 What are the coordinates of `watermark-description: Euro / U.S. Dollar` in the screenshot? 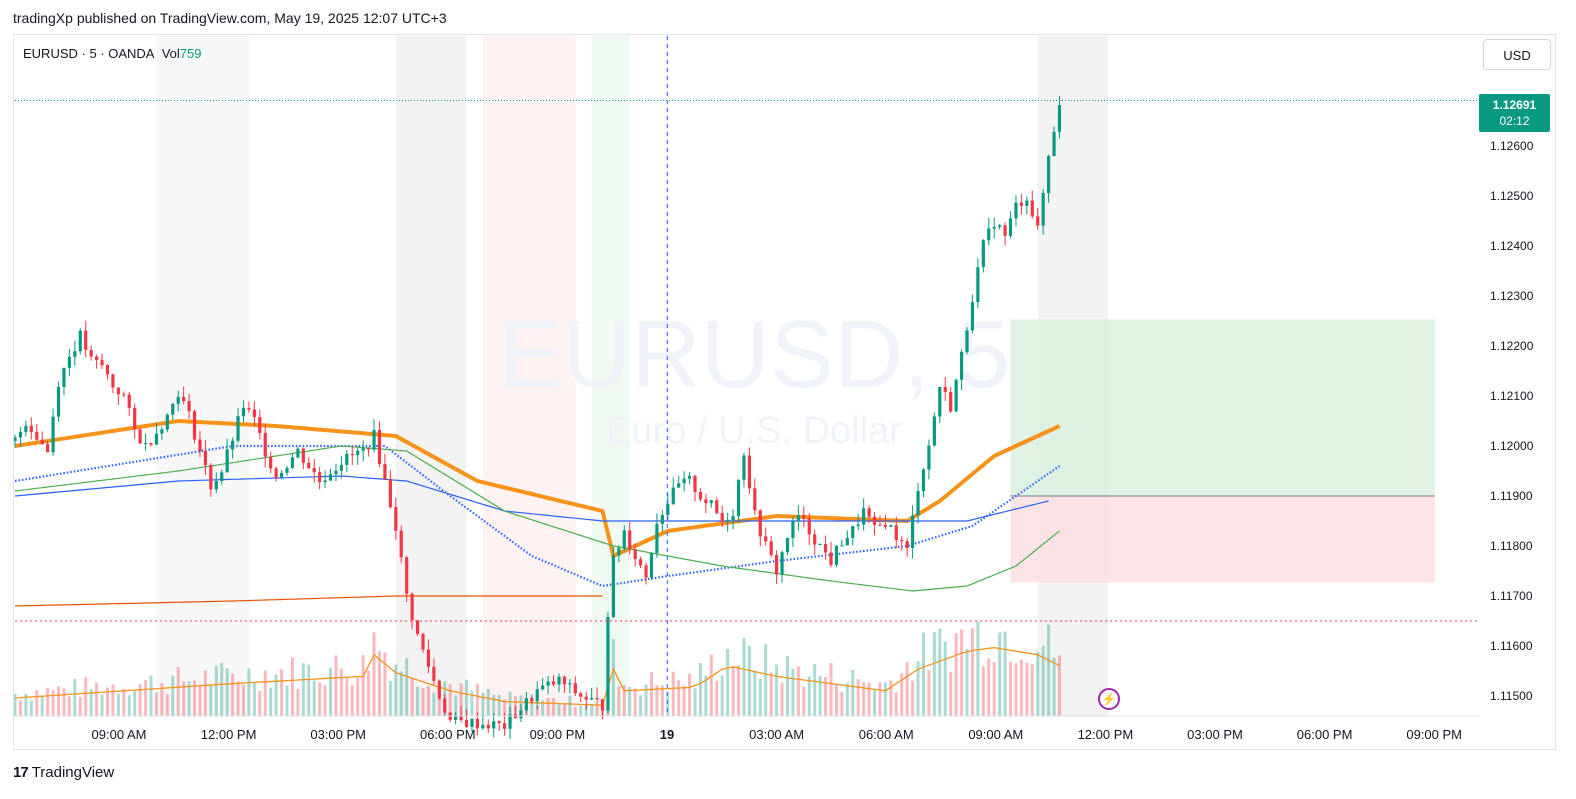 It's located at (754, 431).